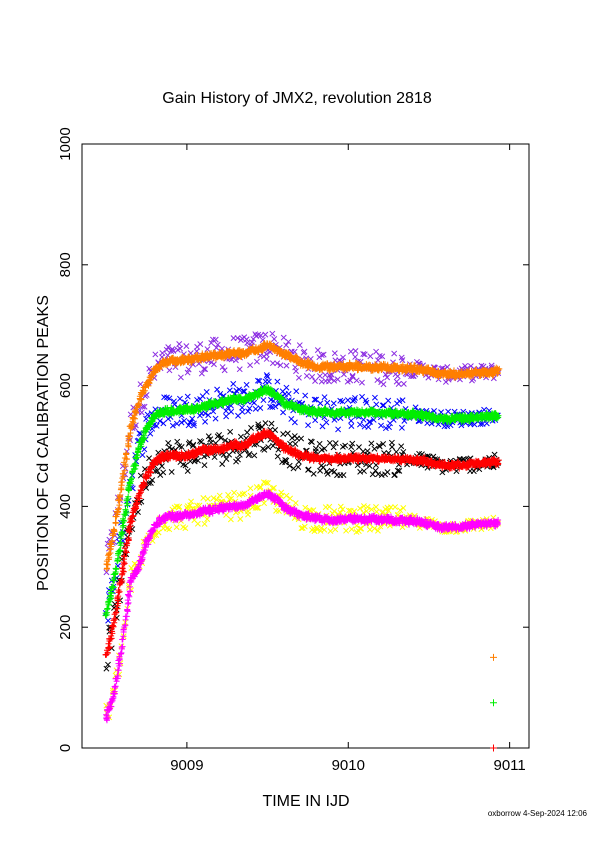 Image resolution: width=595 pixels, height=842 pixels. What do you see at coordinates (65, 627) in the screenshot?
I see `y-tick-label: 200` at bounding box center [65, 627].